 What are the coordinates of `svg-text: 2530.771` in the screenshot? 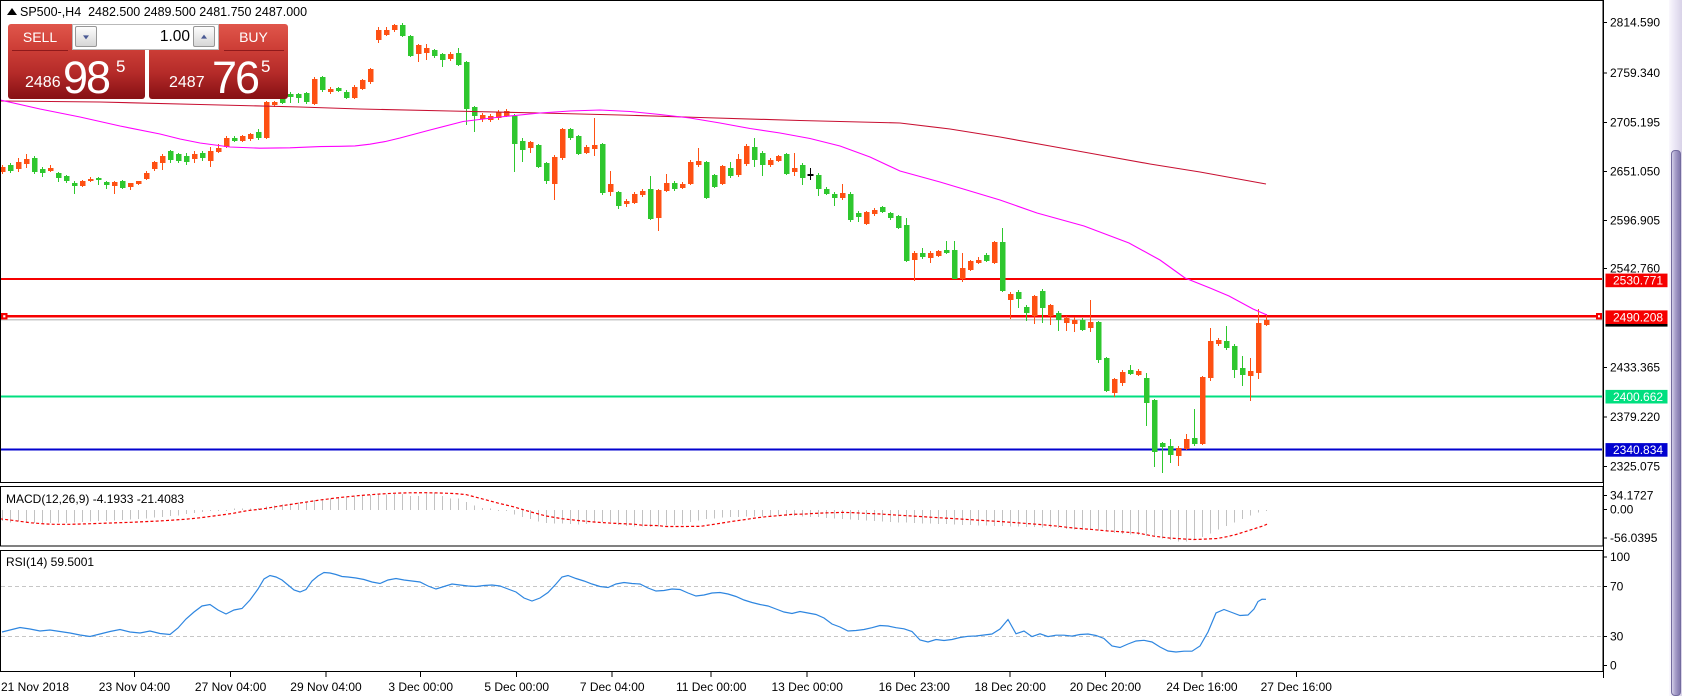 It's located at (1638, 281).